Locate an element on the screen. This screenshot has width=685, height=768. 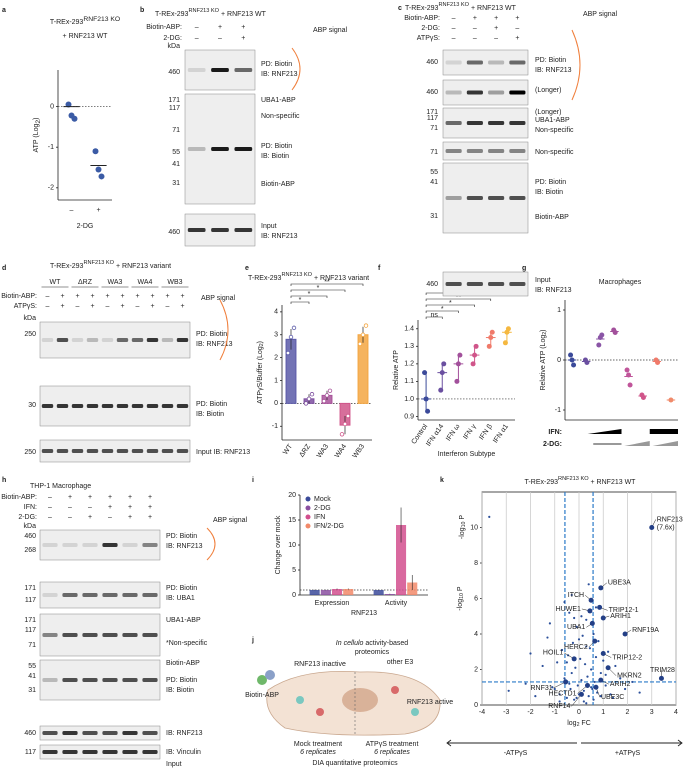
blot-panel is located at coordinates (100, 635).